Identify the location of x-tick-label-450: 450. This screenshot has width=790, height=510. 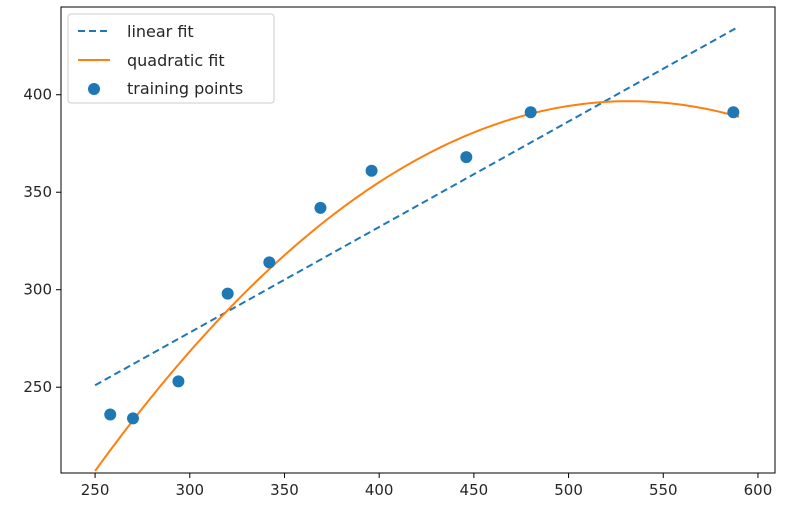
(474, 490).